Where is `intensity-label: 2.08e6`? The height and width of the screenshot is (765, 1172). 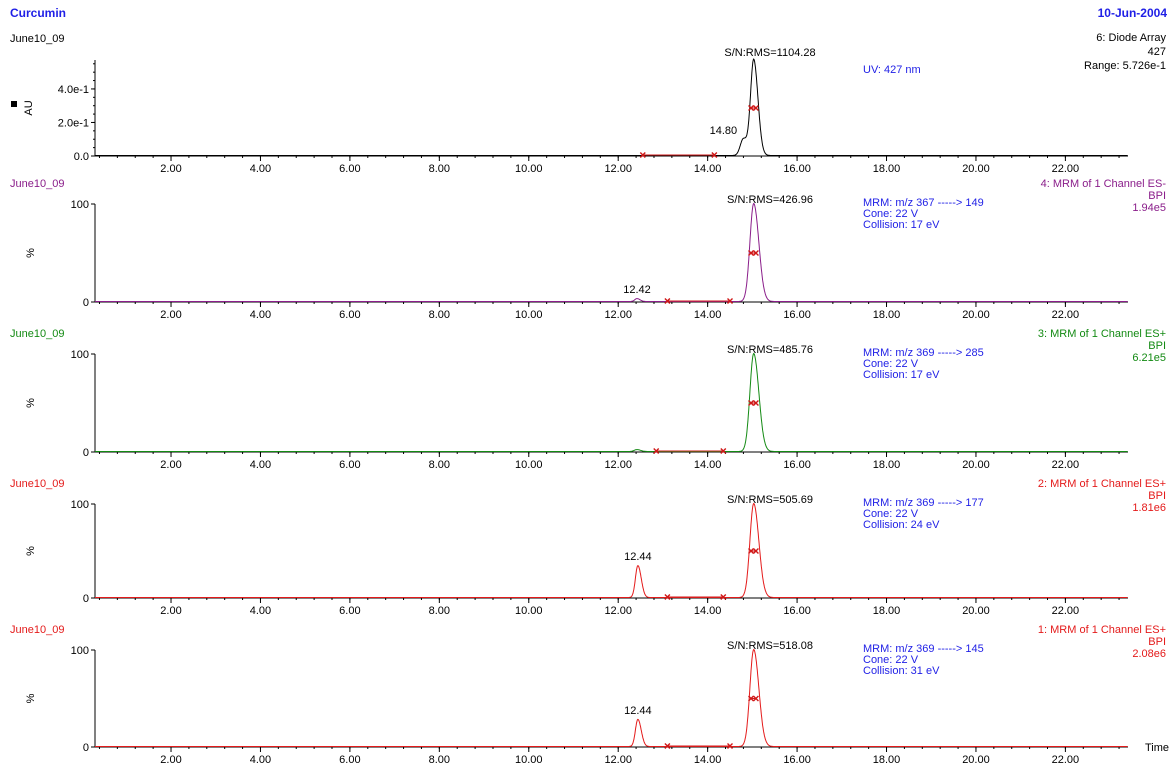
intensity-label: 2.08e6 is located at coordinates (1149, 654).